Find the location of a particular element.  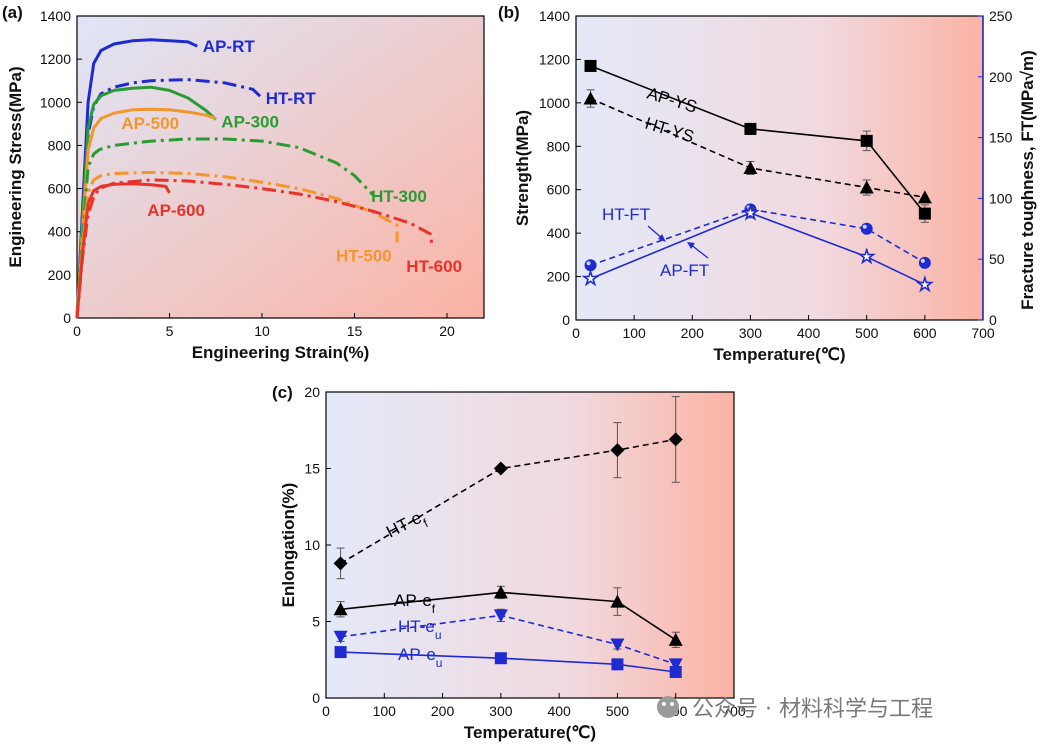

series-label-ap-600: AP-600 is located at coordinates (176, 210).